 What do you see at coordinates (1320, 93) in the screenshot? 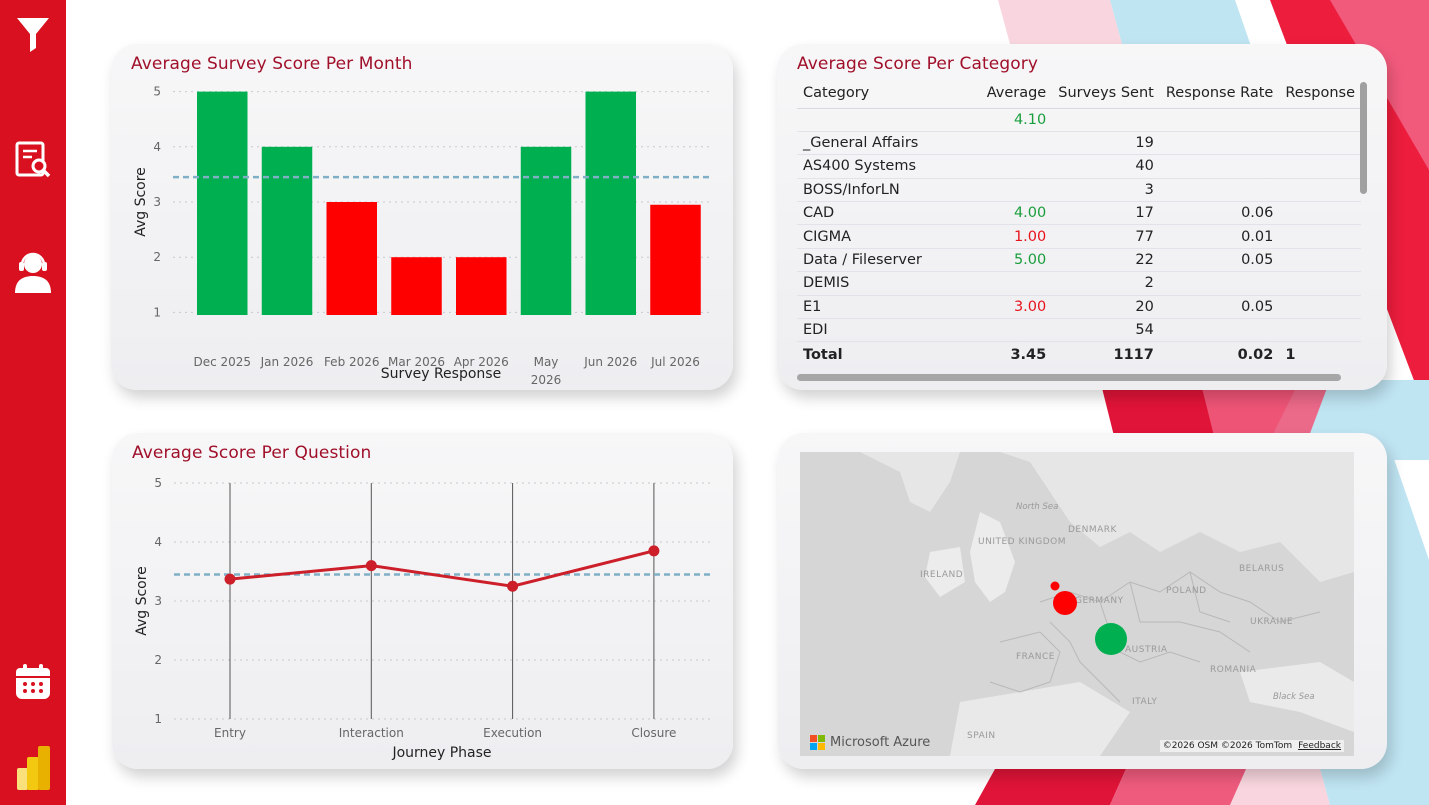
I see `column-header-response: Response` at bounding box center [1320, 93].